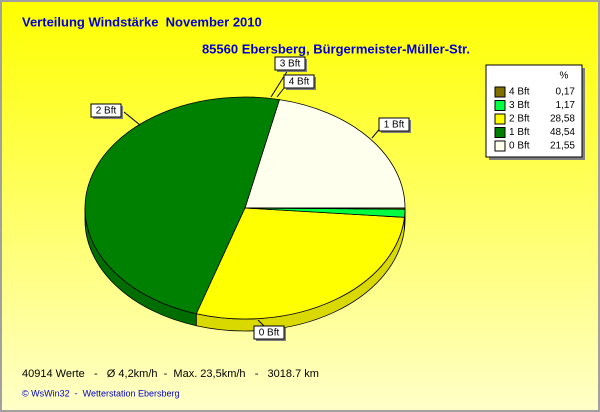 This screenshot has height=412, width=600. What do you see at coordinates (519, 92) in the screenshot?
I see `legend-label: 4 Bft` at bounding box center [519, 92].